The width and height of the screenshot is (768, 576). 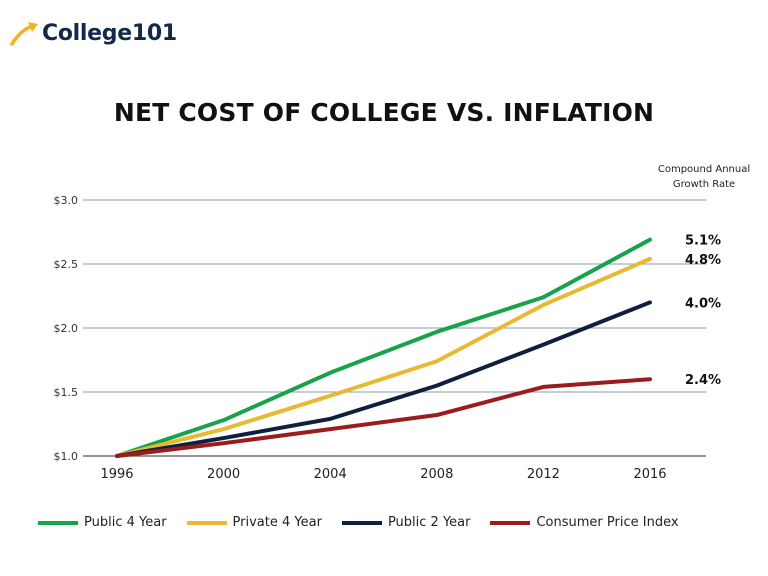 What do you see at coordinates (223, 474) in the screenshot?
I see `x-tick-label: 2000` at bounding box center [223, 474].